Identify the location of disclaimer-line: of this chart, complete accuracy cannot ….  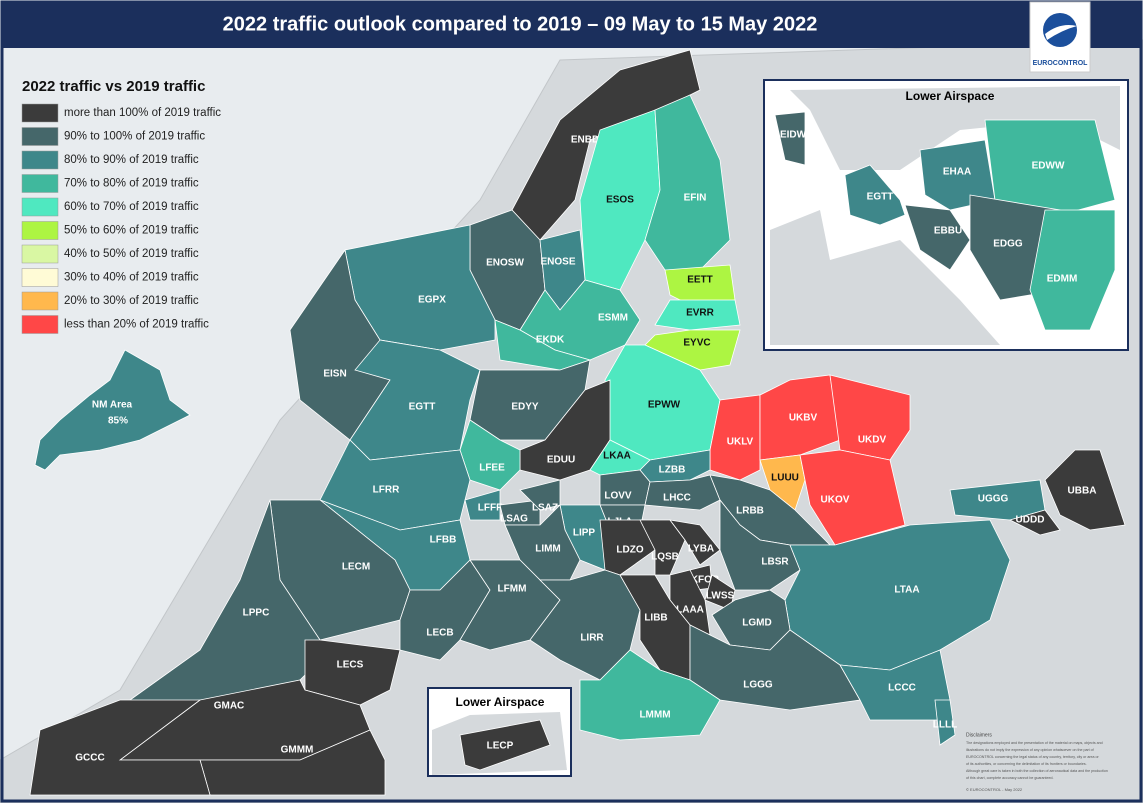
(1010, 778).